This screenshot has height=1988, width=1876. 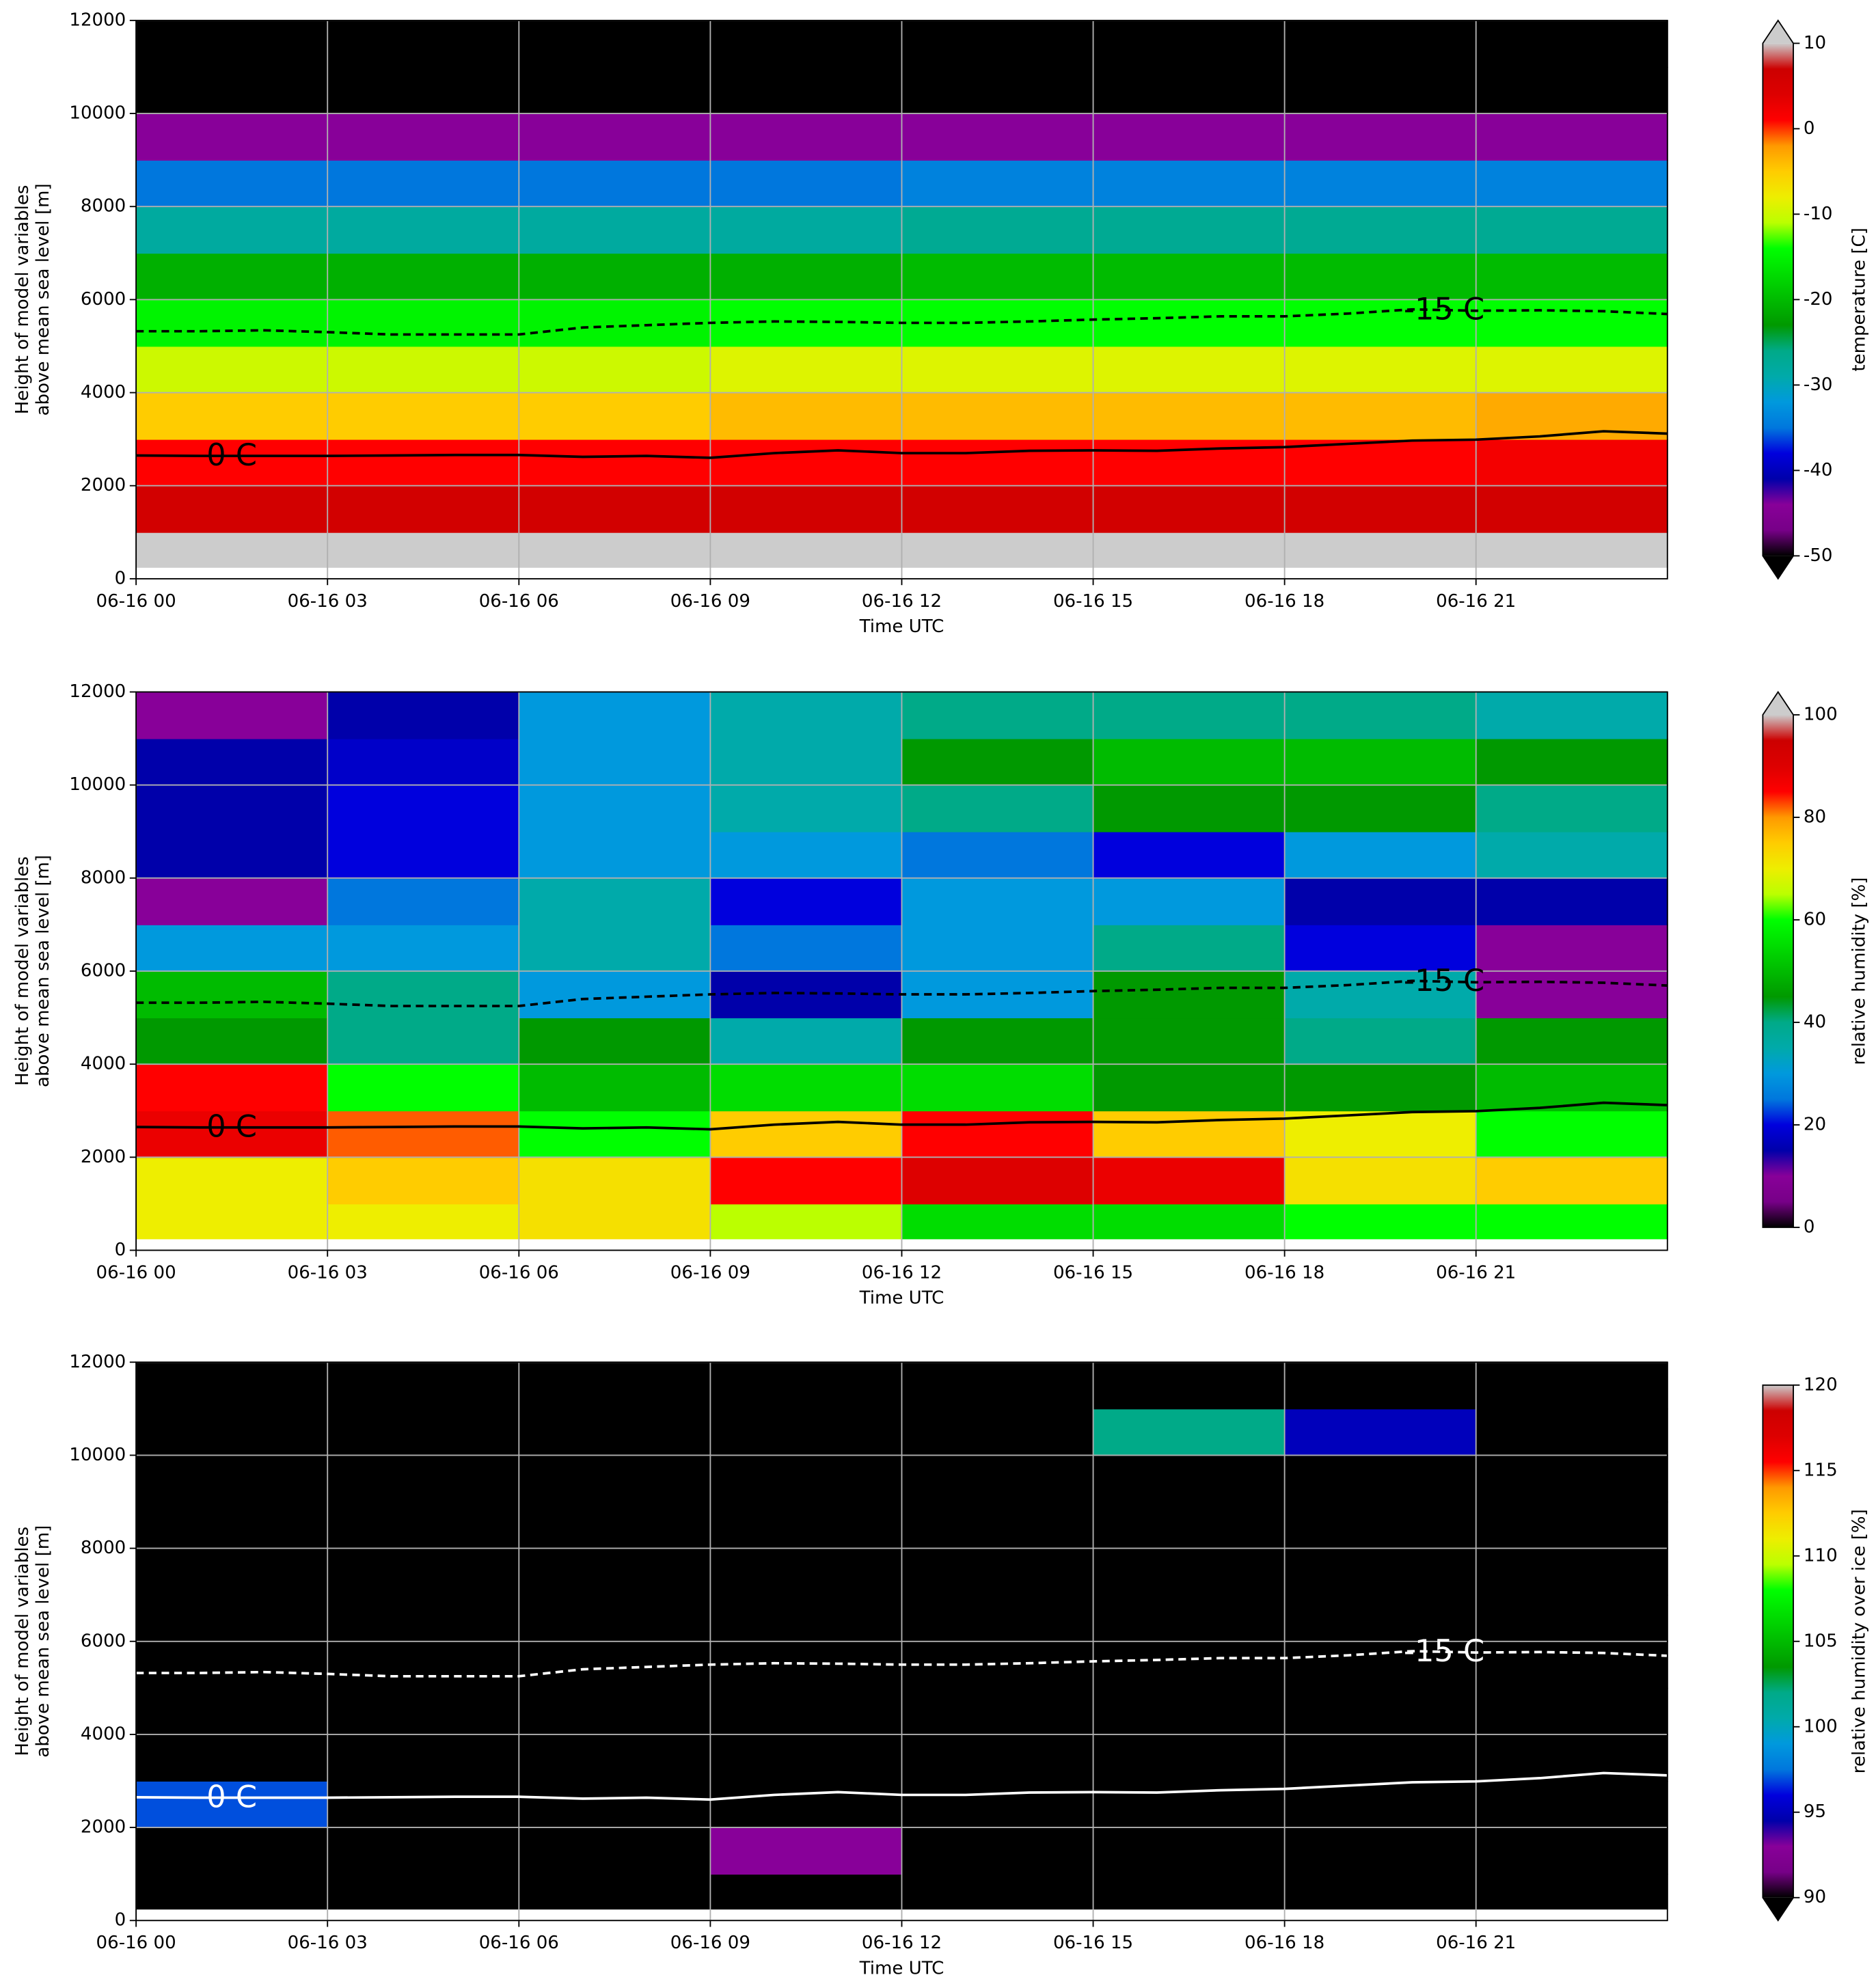 I want to click on y-tick-label: 0, so click(x=121, y=1920).